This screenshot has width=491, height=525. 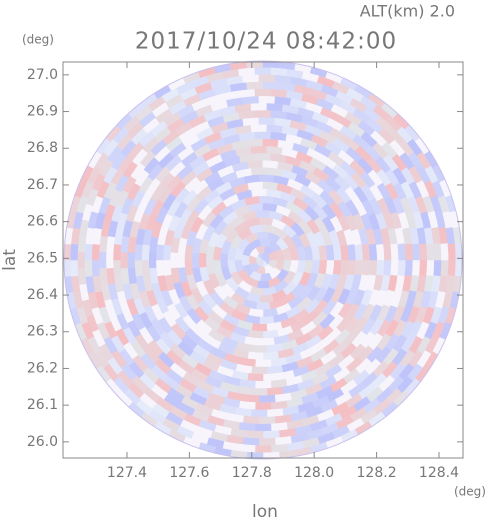 I want to click on y-tick-label: 26.9, so click(x=42, y=112).